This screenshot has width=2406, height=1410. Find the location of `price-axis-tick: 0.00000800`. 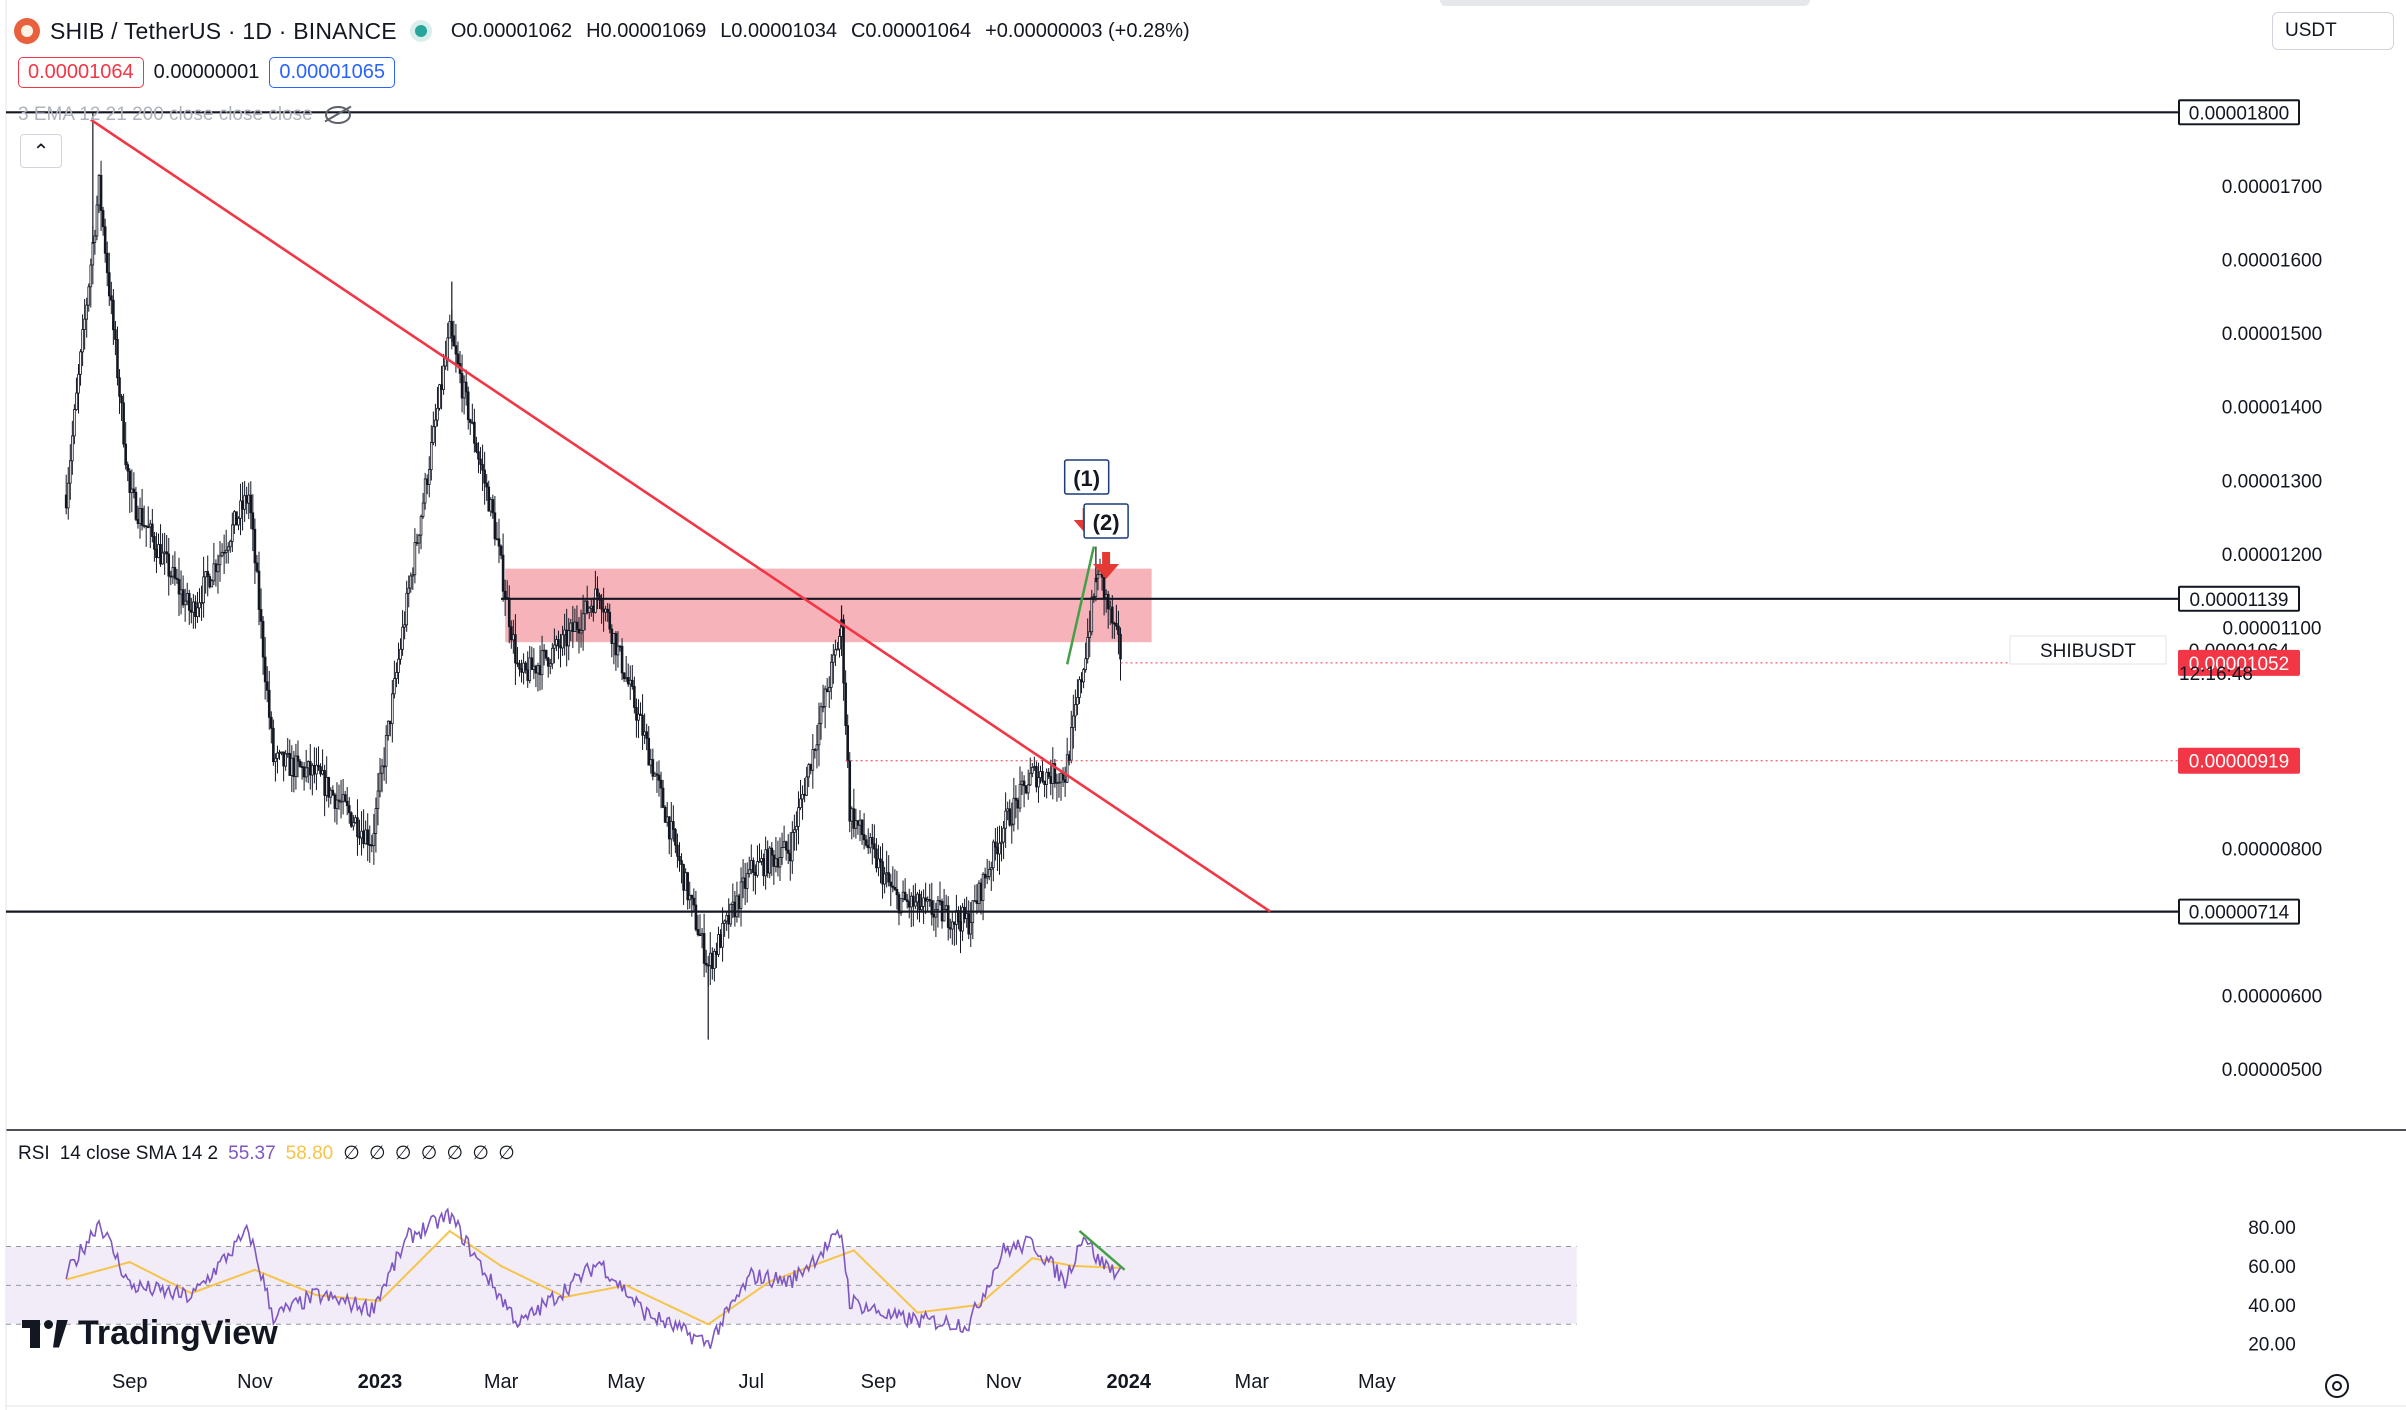

price-axis-tick: 0.00000800 is located at coordinates (2272, 849).